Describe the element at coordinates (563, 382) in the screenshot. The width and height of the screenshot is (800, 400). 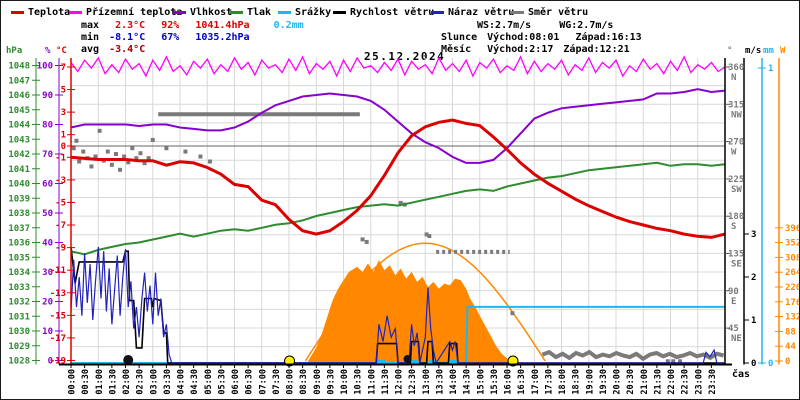
I see `time-tick-label: 18:00` at that location.